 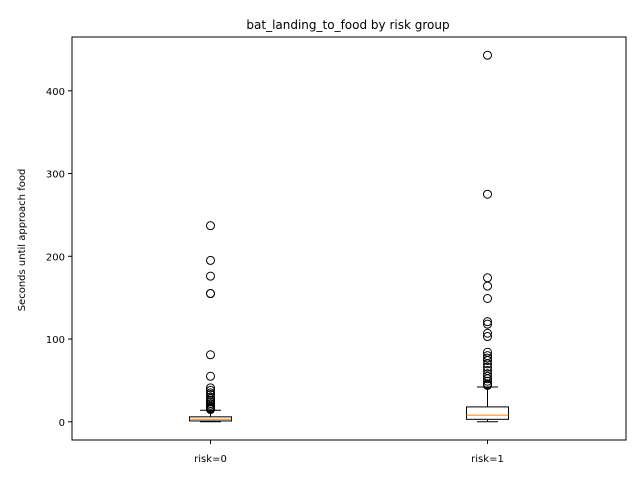 What do you see at coordinates (22, 240) in the screenshot?
I see `y-axis-label: Seconds until approach food` at bounding box center [22, 240].